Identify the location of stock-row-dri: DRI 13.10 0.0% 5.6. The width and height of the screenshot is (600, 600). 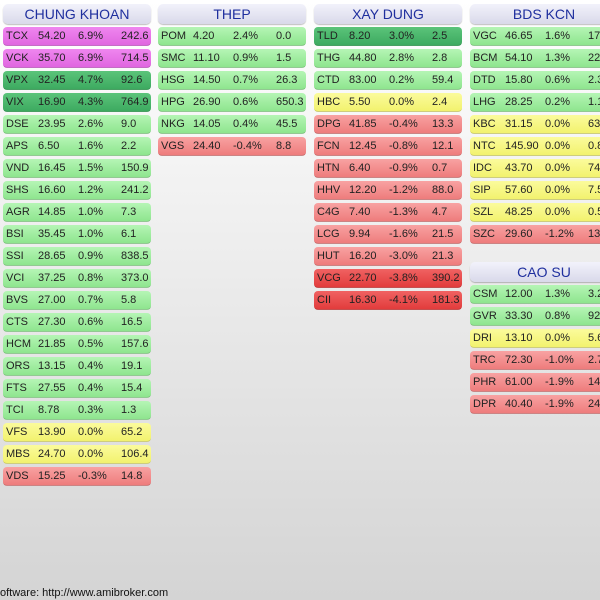
(535, 338).